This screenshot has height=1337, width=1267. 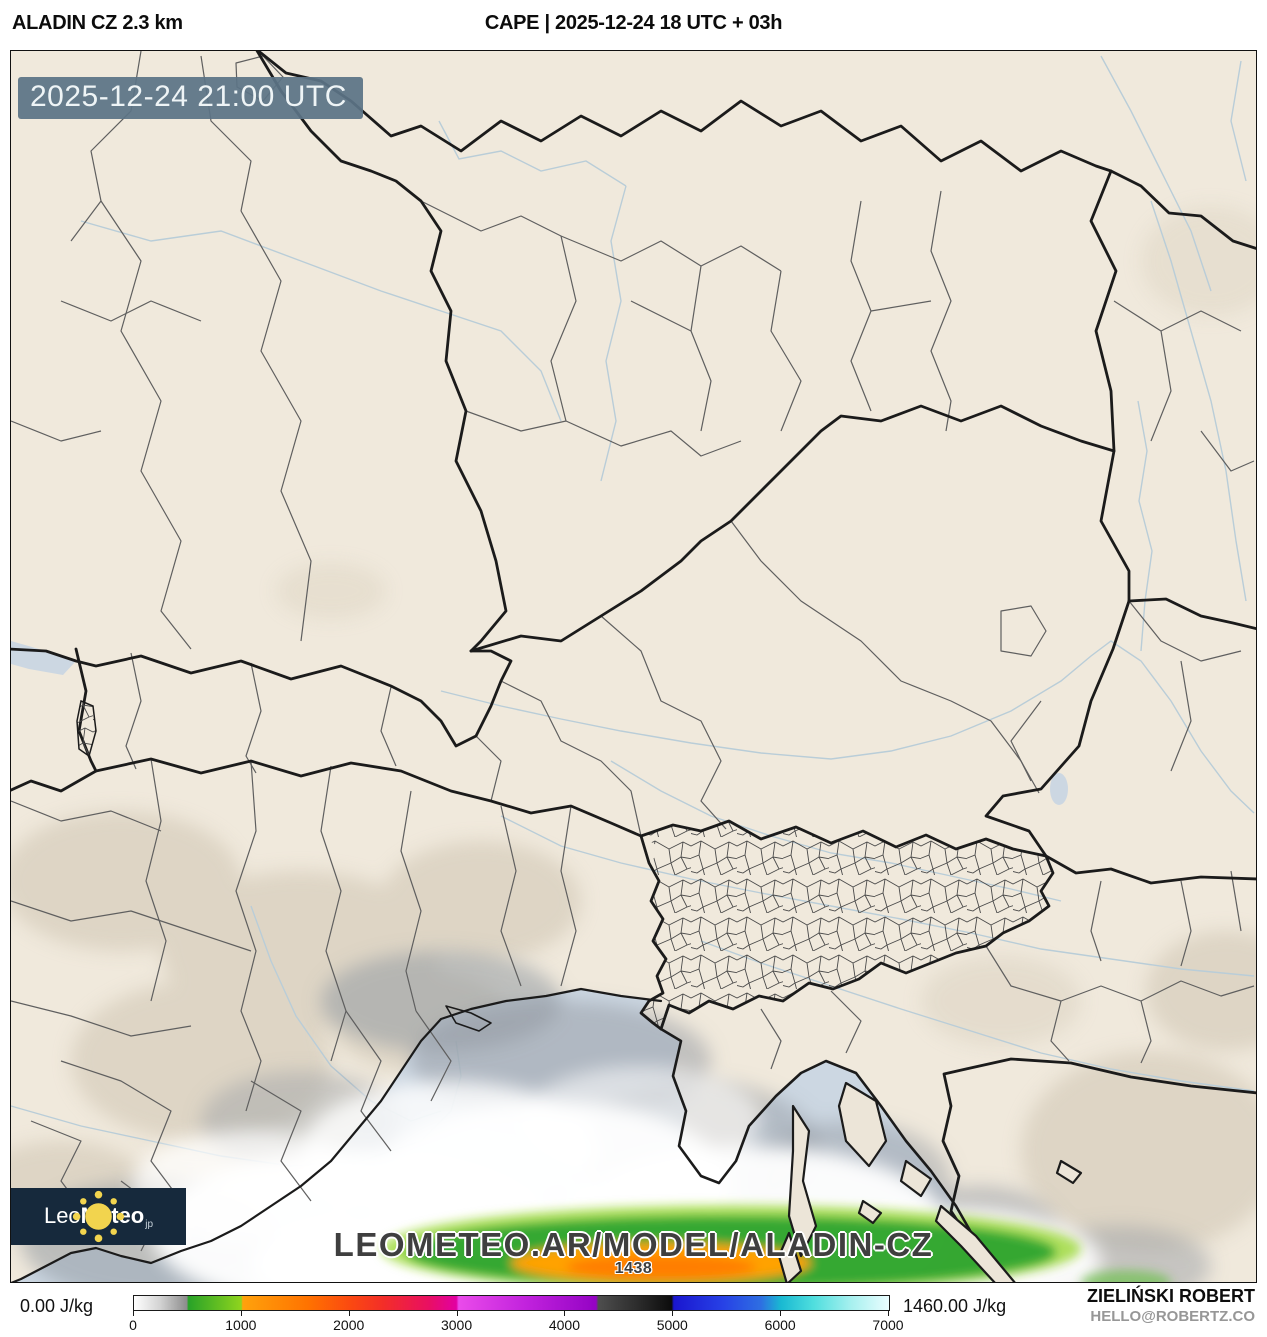 I want to click on colorbar, so click(x=511, y=1303).